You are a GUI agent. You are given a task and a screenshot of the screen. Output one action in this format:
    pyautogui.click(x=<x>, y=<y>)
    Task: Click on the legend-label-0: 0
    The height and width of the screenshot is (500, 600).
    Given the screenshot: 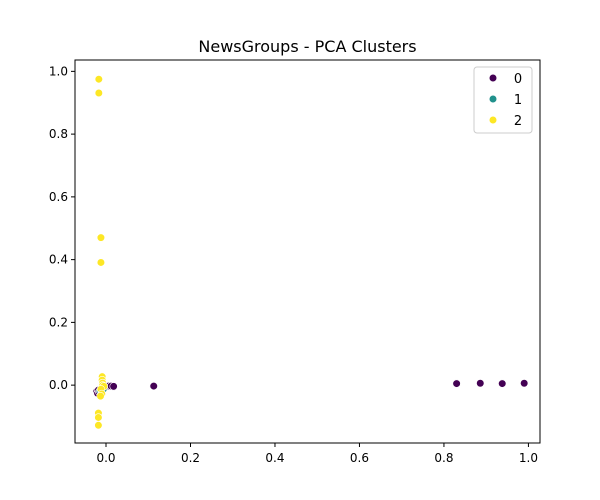 What is the action you would take?
    pyautogui.click(x=518, y=79)
    